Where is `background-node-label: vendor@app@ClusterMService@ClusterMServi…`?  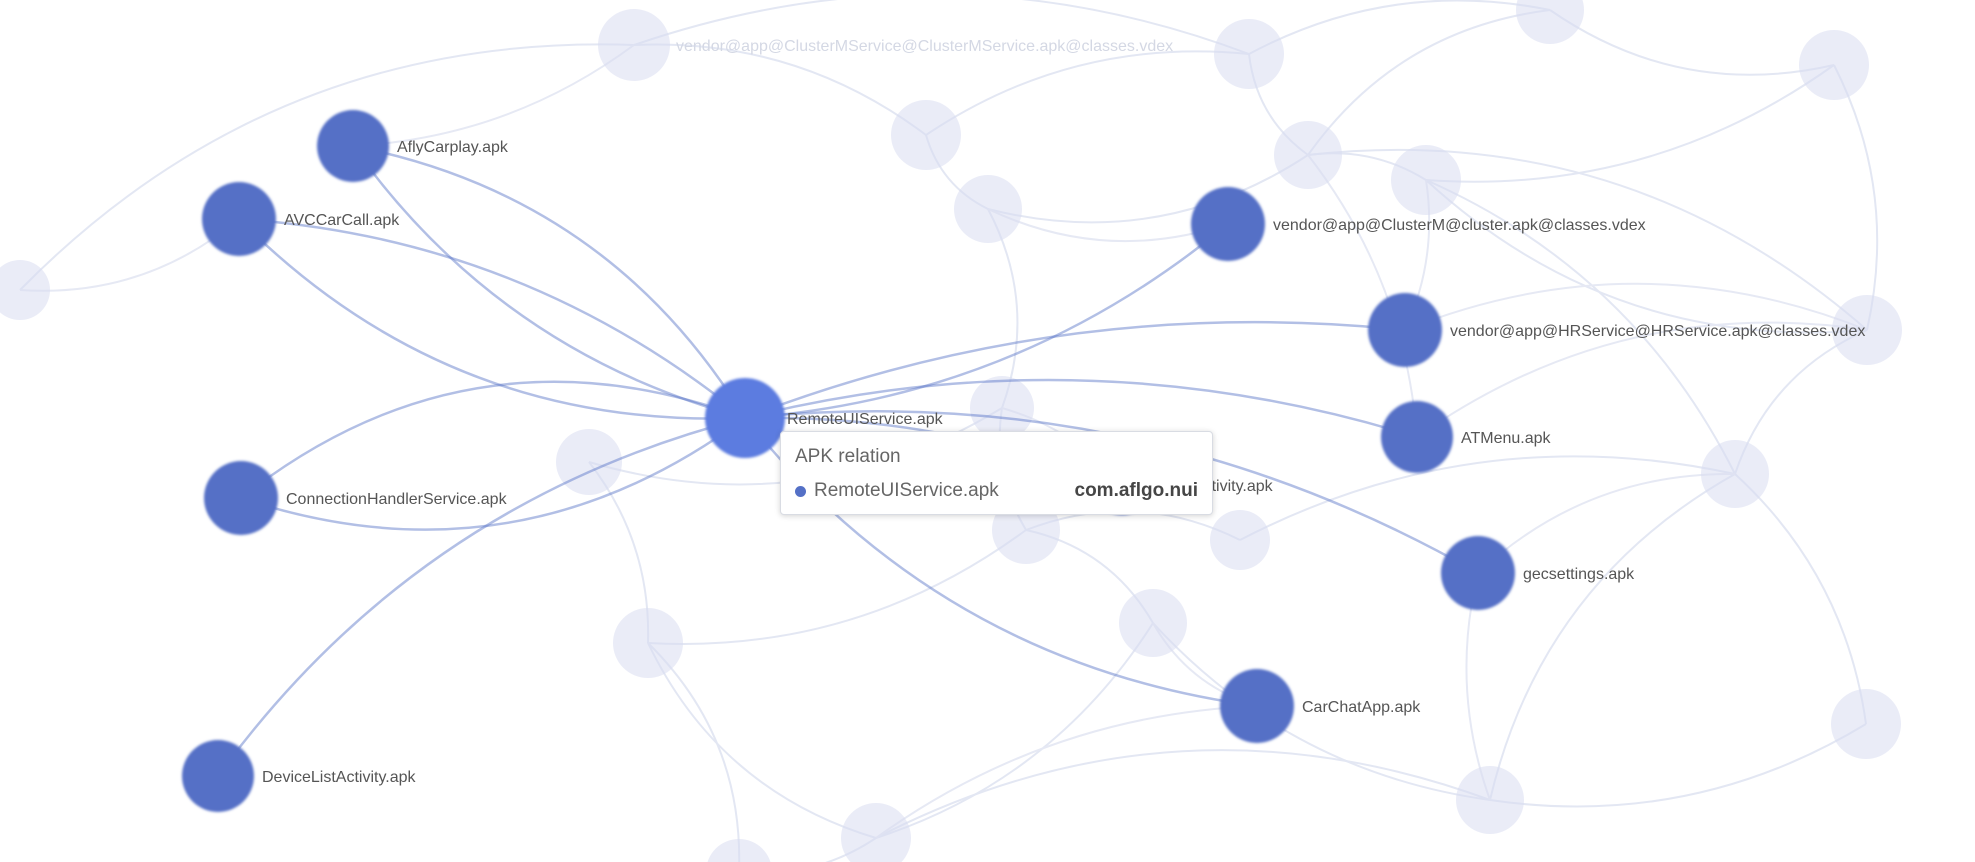
background-node-label: vendor@app@ClusterMService@ClusterMServi… is located at coordinates (924, 46).